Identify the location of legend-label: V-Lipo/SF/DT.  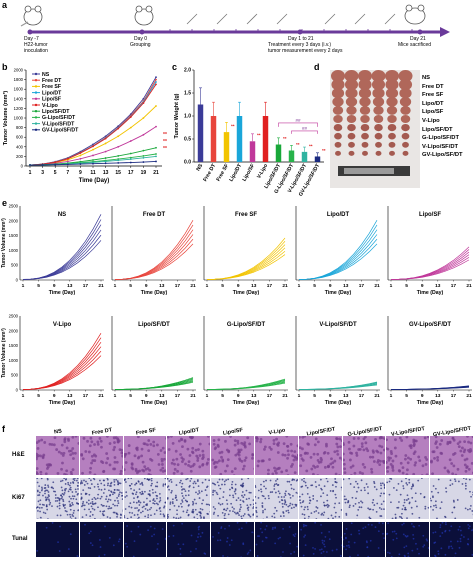
(58, 124).